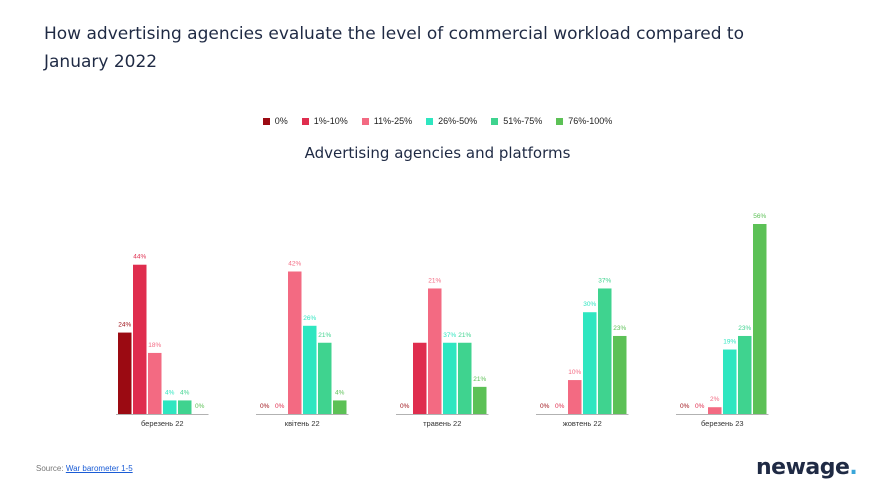  I want to click on legend-label: 26%-50%, so click(458, 121).